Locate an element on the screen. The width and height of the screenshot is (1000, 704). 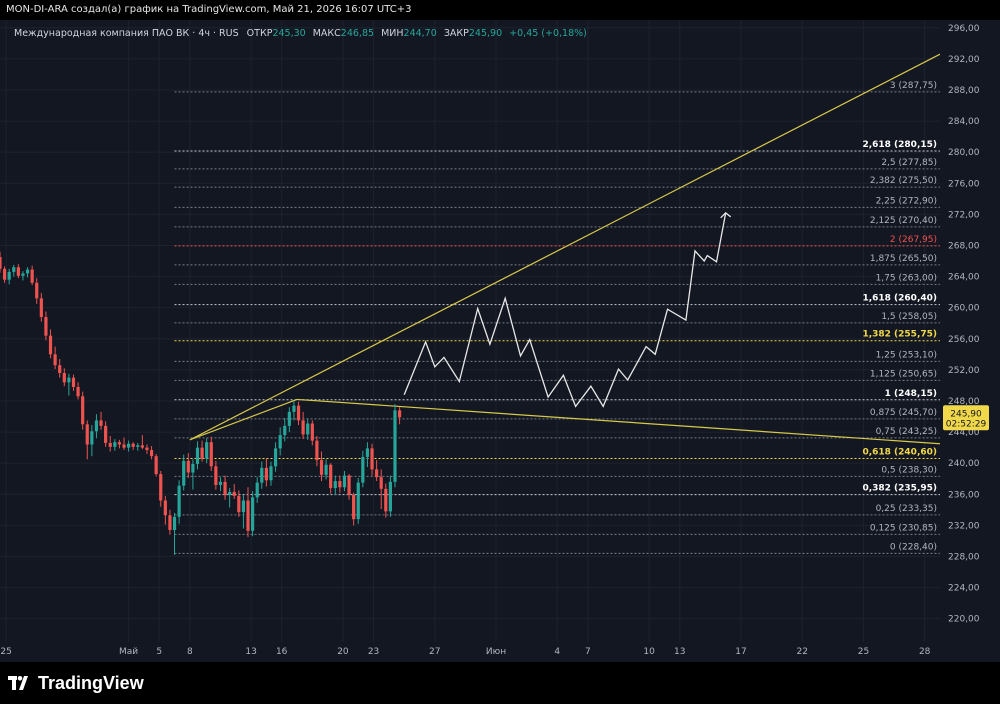
fib-level-label: 1,5 (258,05) is located at coordinates (909, 317).